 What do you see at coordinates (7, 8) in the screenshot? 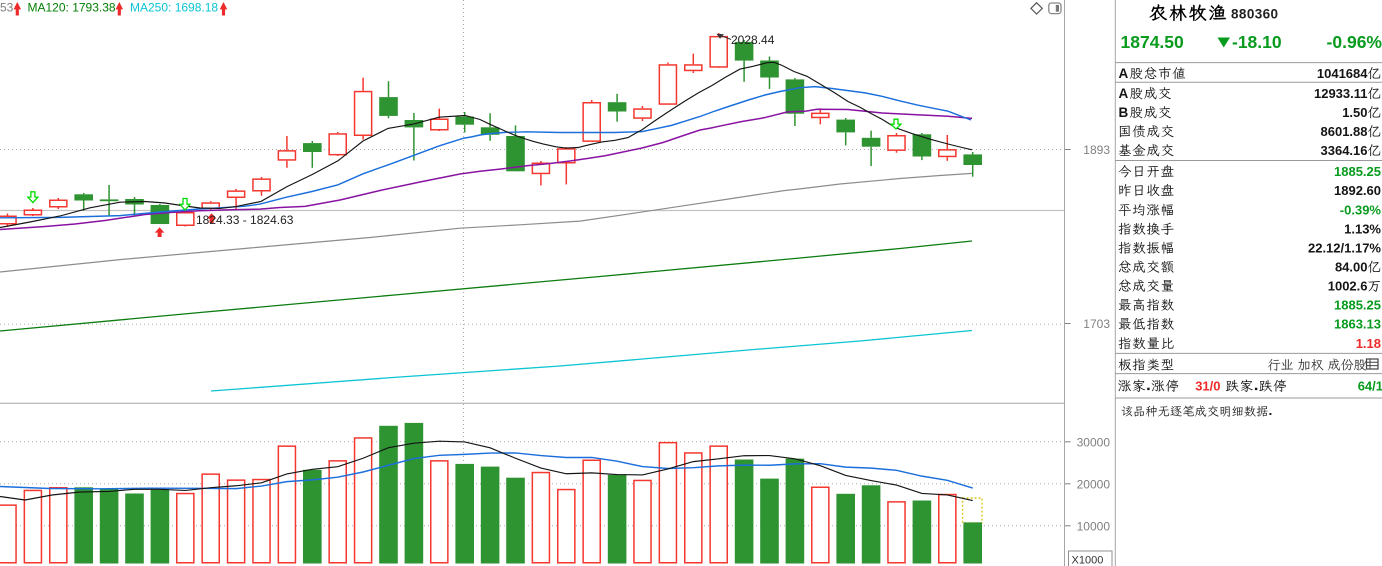
I see `svg-text: 53` at bounding box center [7, 8].